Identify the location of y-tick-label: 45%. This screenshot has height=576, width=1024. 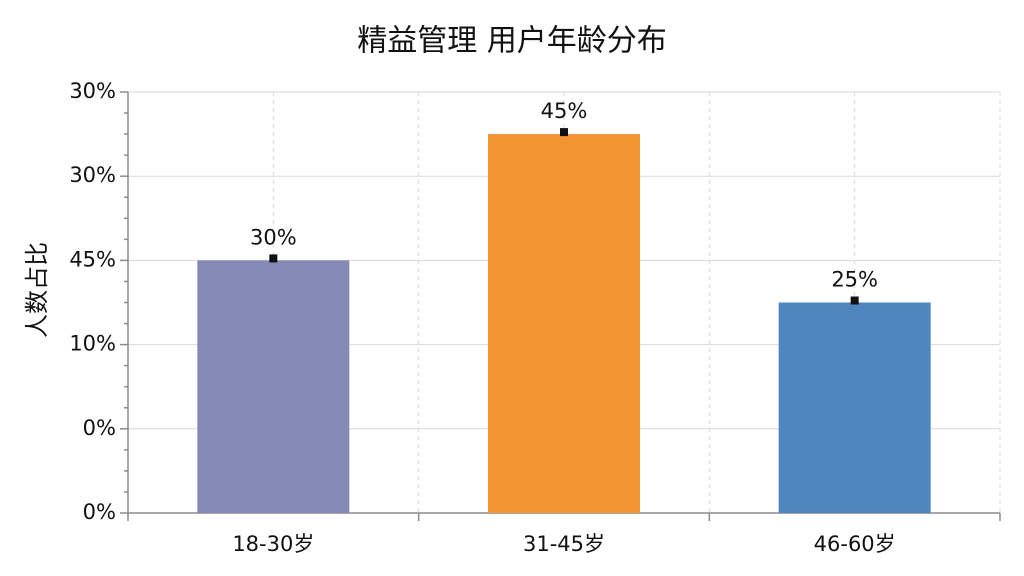
(92, 259).